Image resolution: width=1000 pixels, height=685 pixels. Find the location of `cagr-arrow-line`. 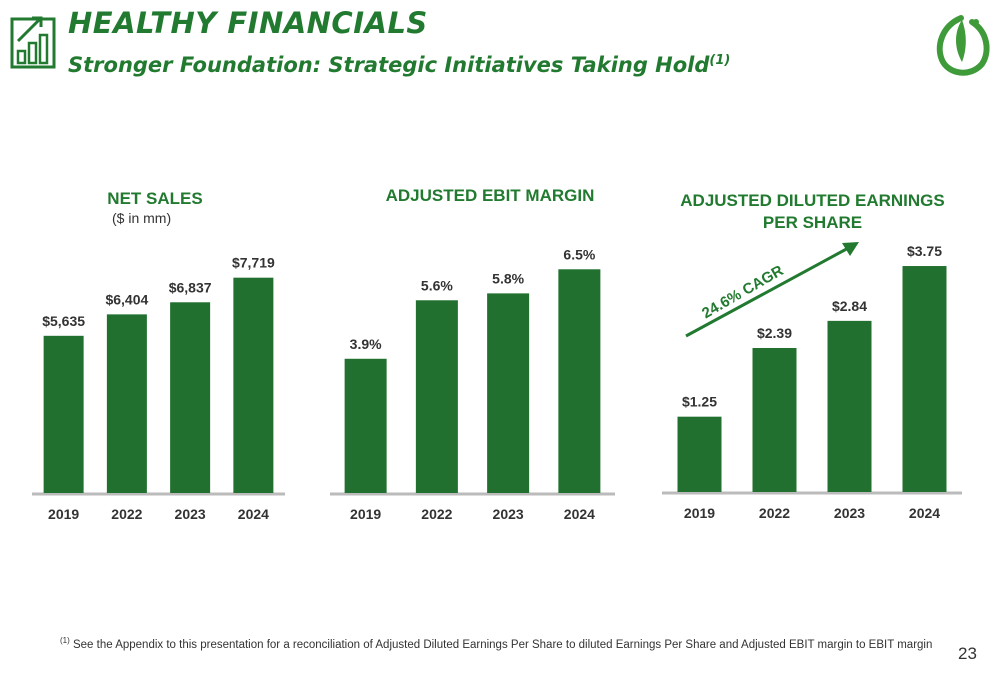

cagr-arrow-line is located at coordinates (769, 291).